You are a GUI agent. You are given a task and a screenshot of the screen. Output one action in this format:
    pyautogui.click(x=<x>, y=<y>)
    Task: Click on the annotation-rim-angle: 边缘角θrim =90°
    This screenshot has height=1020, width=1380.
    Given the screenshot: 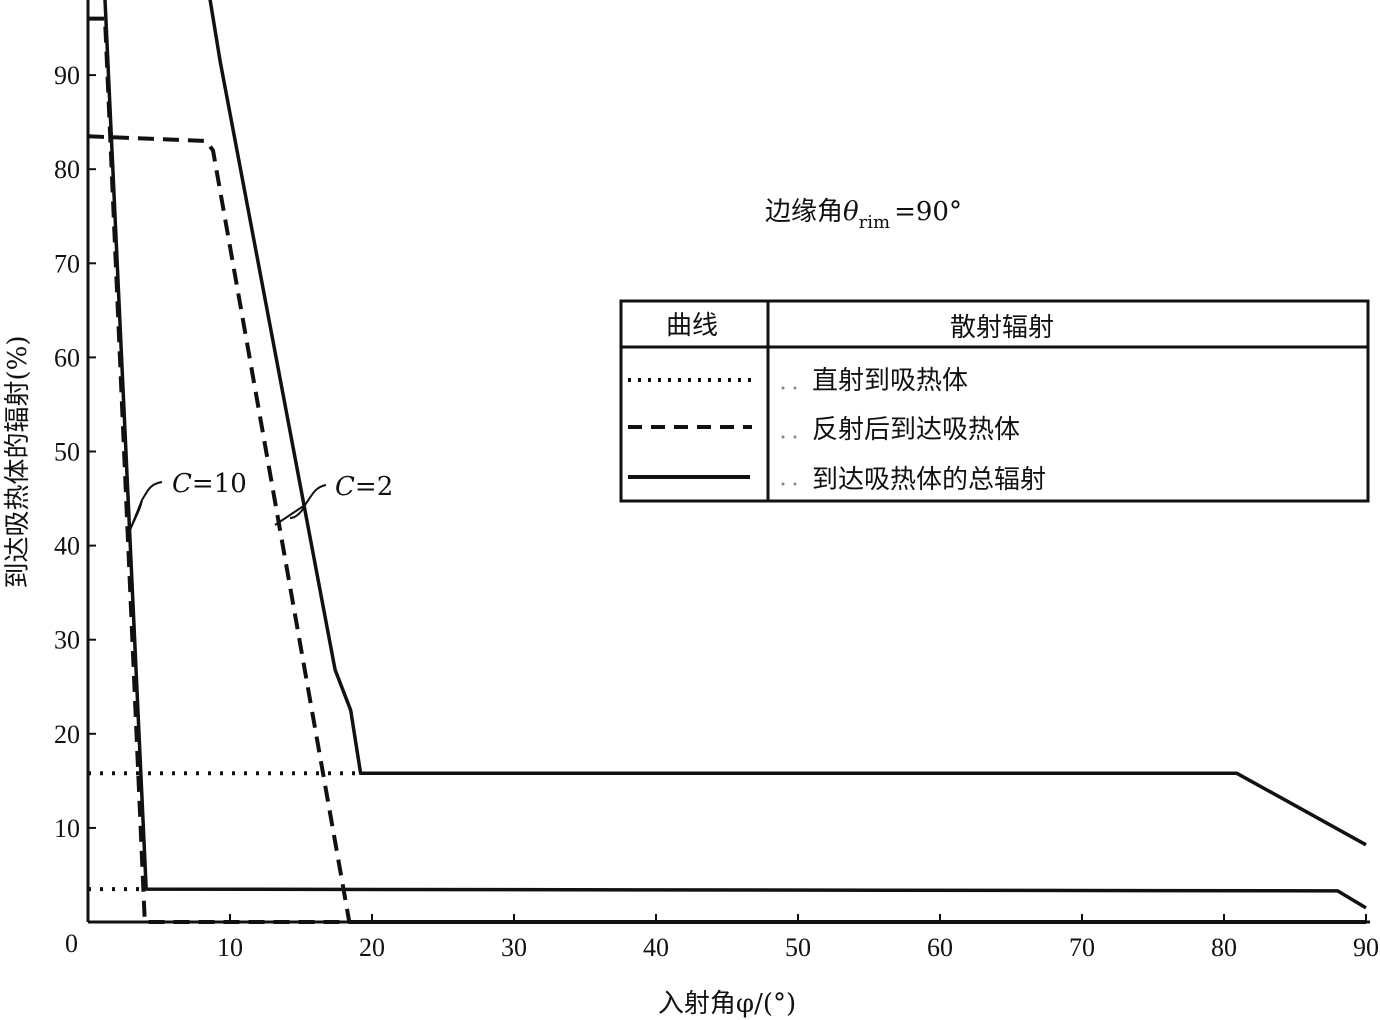 What is the action you would take?
    pyautogui.click(x=863, y=215)
    